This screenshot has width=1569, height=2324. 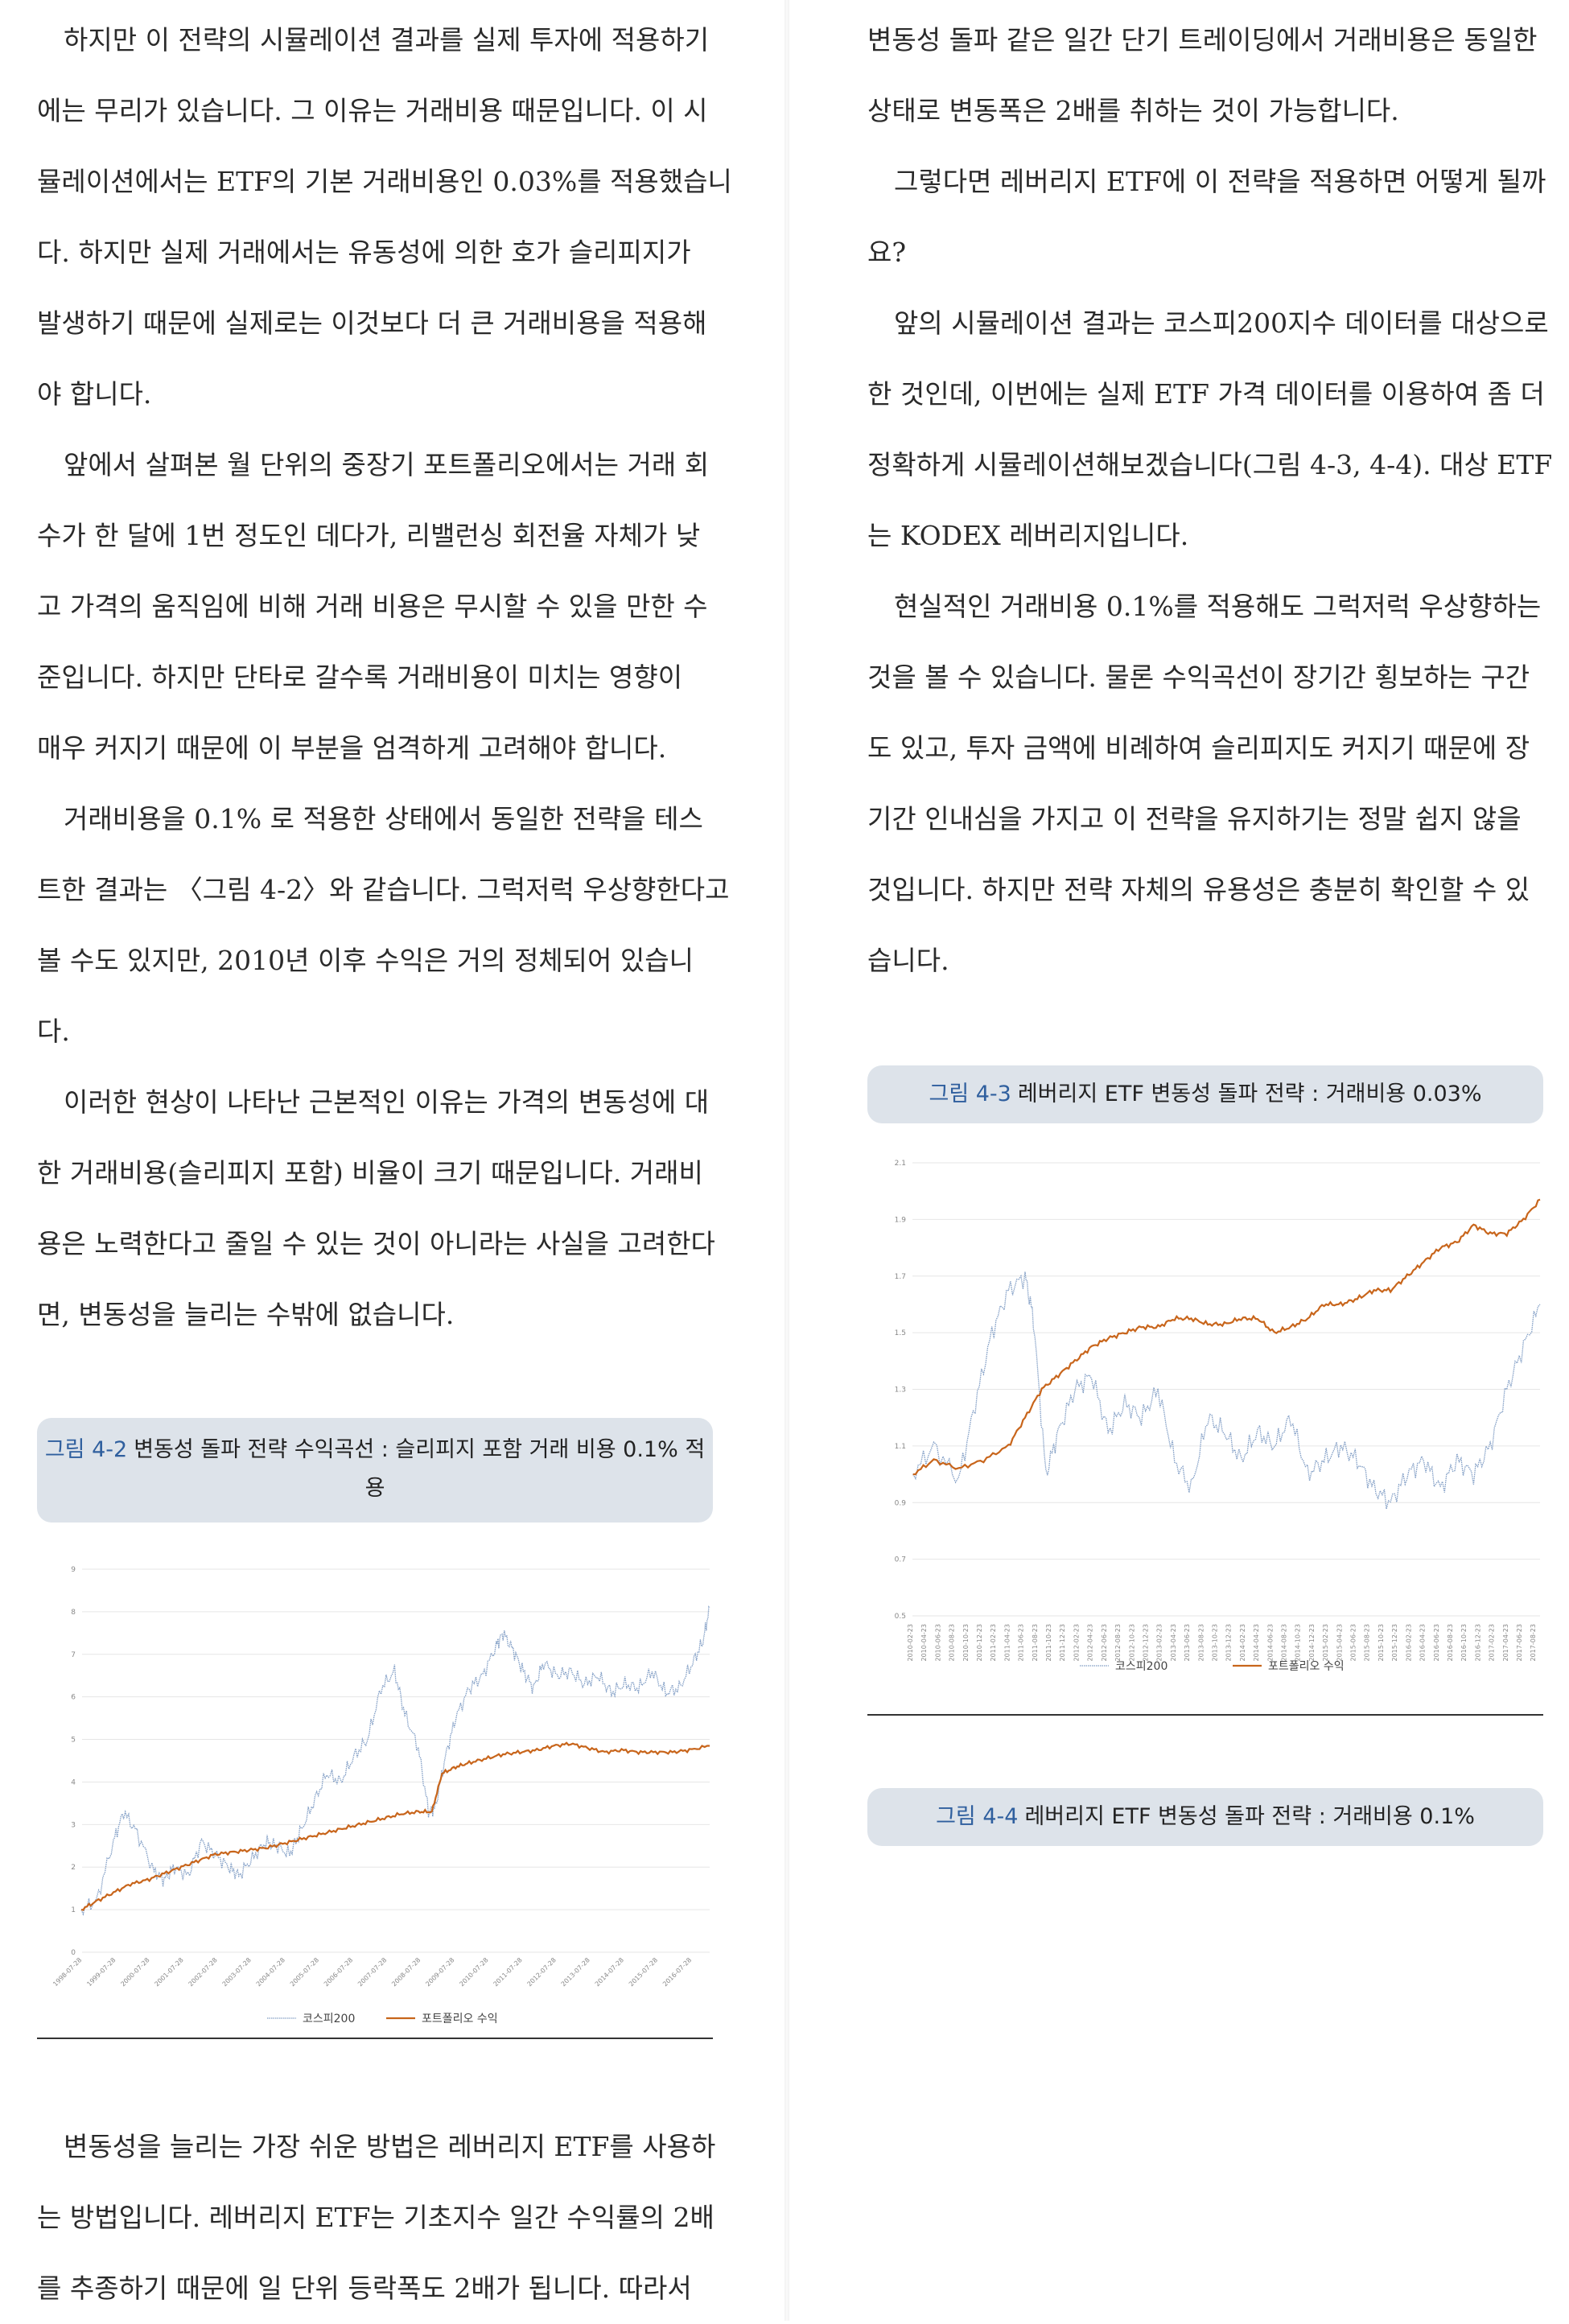 What do you see at coordinates (1022, 1643) in the screenshot?
I see `x-tick-label: 2011-06-23` at bounding box center [1022, 1643].